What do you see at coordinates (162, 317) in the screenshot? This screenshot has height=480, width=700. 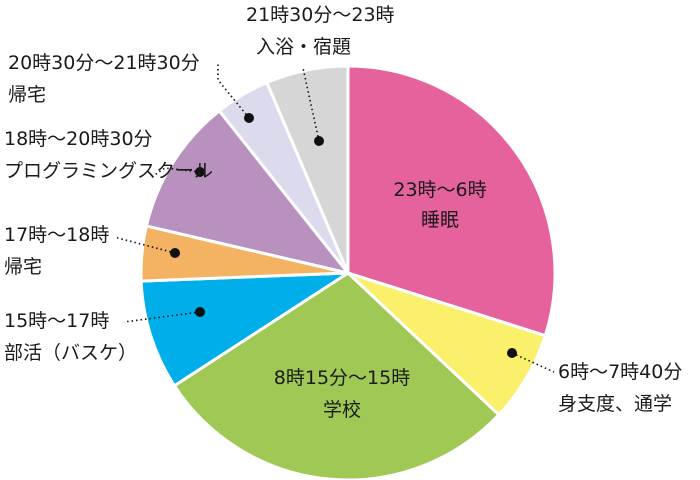 I see `leader-club` at bounding box center [162, 317].